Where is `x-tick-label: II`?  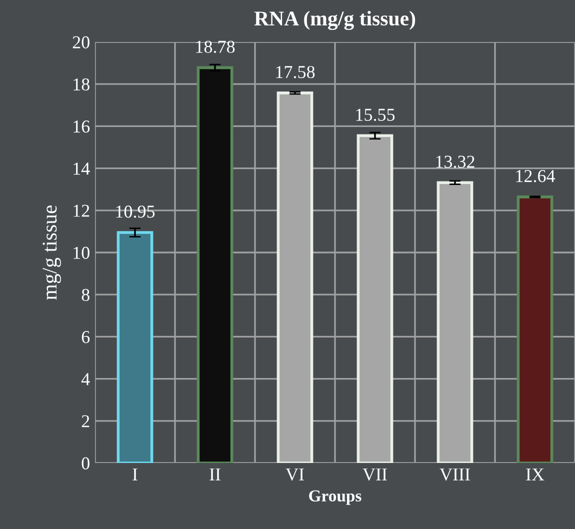 x-tick-label: II is located at coordinates (215, 474).